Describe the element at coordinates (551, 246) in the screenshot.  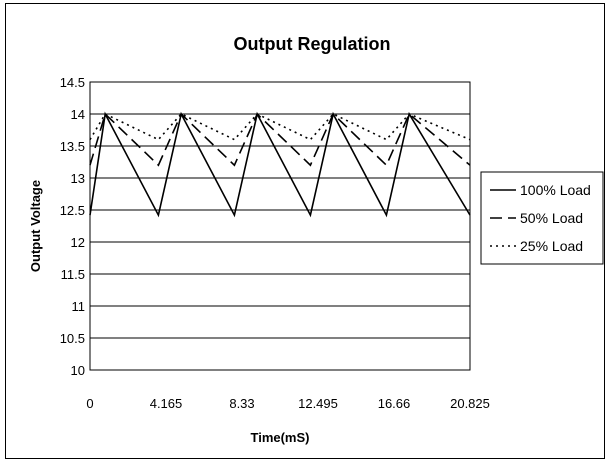
I see `legend-label: 25% Load` at that location.